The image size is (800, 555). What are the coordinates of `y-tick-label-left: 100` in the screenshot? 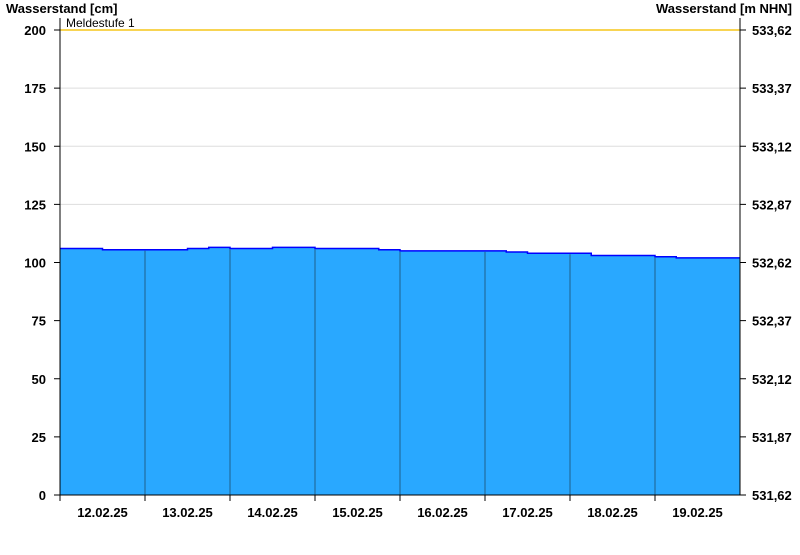 It's located at (35, 263).